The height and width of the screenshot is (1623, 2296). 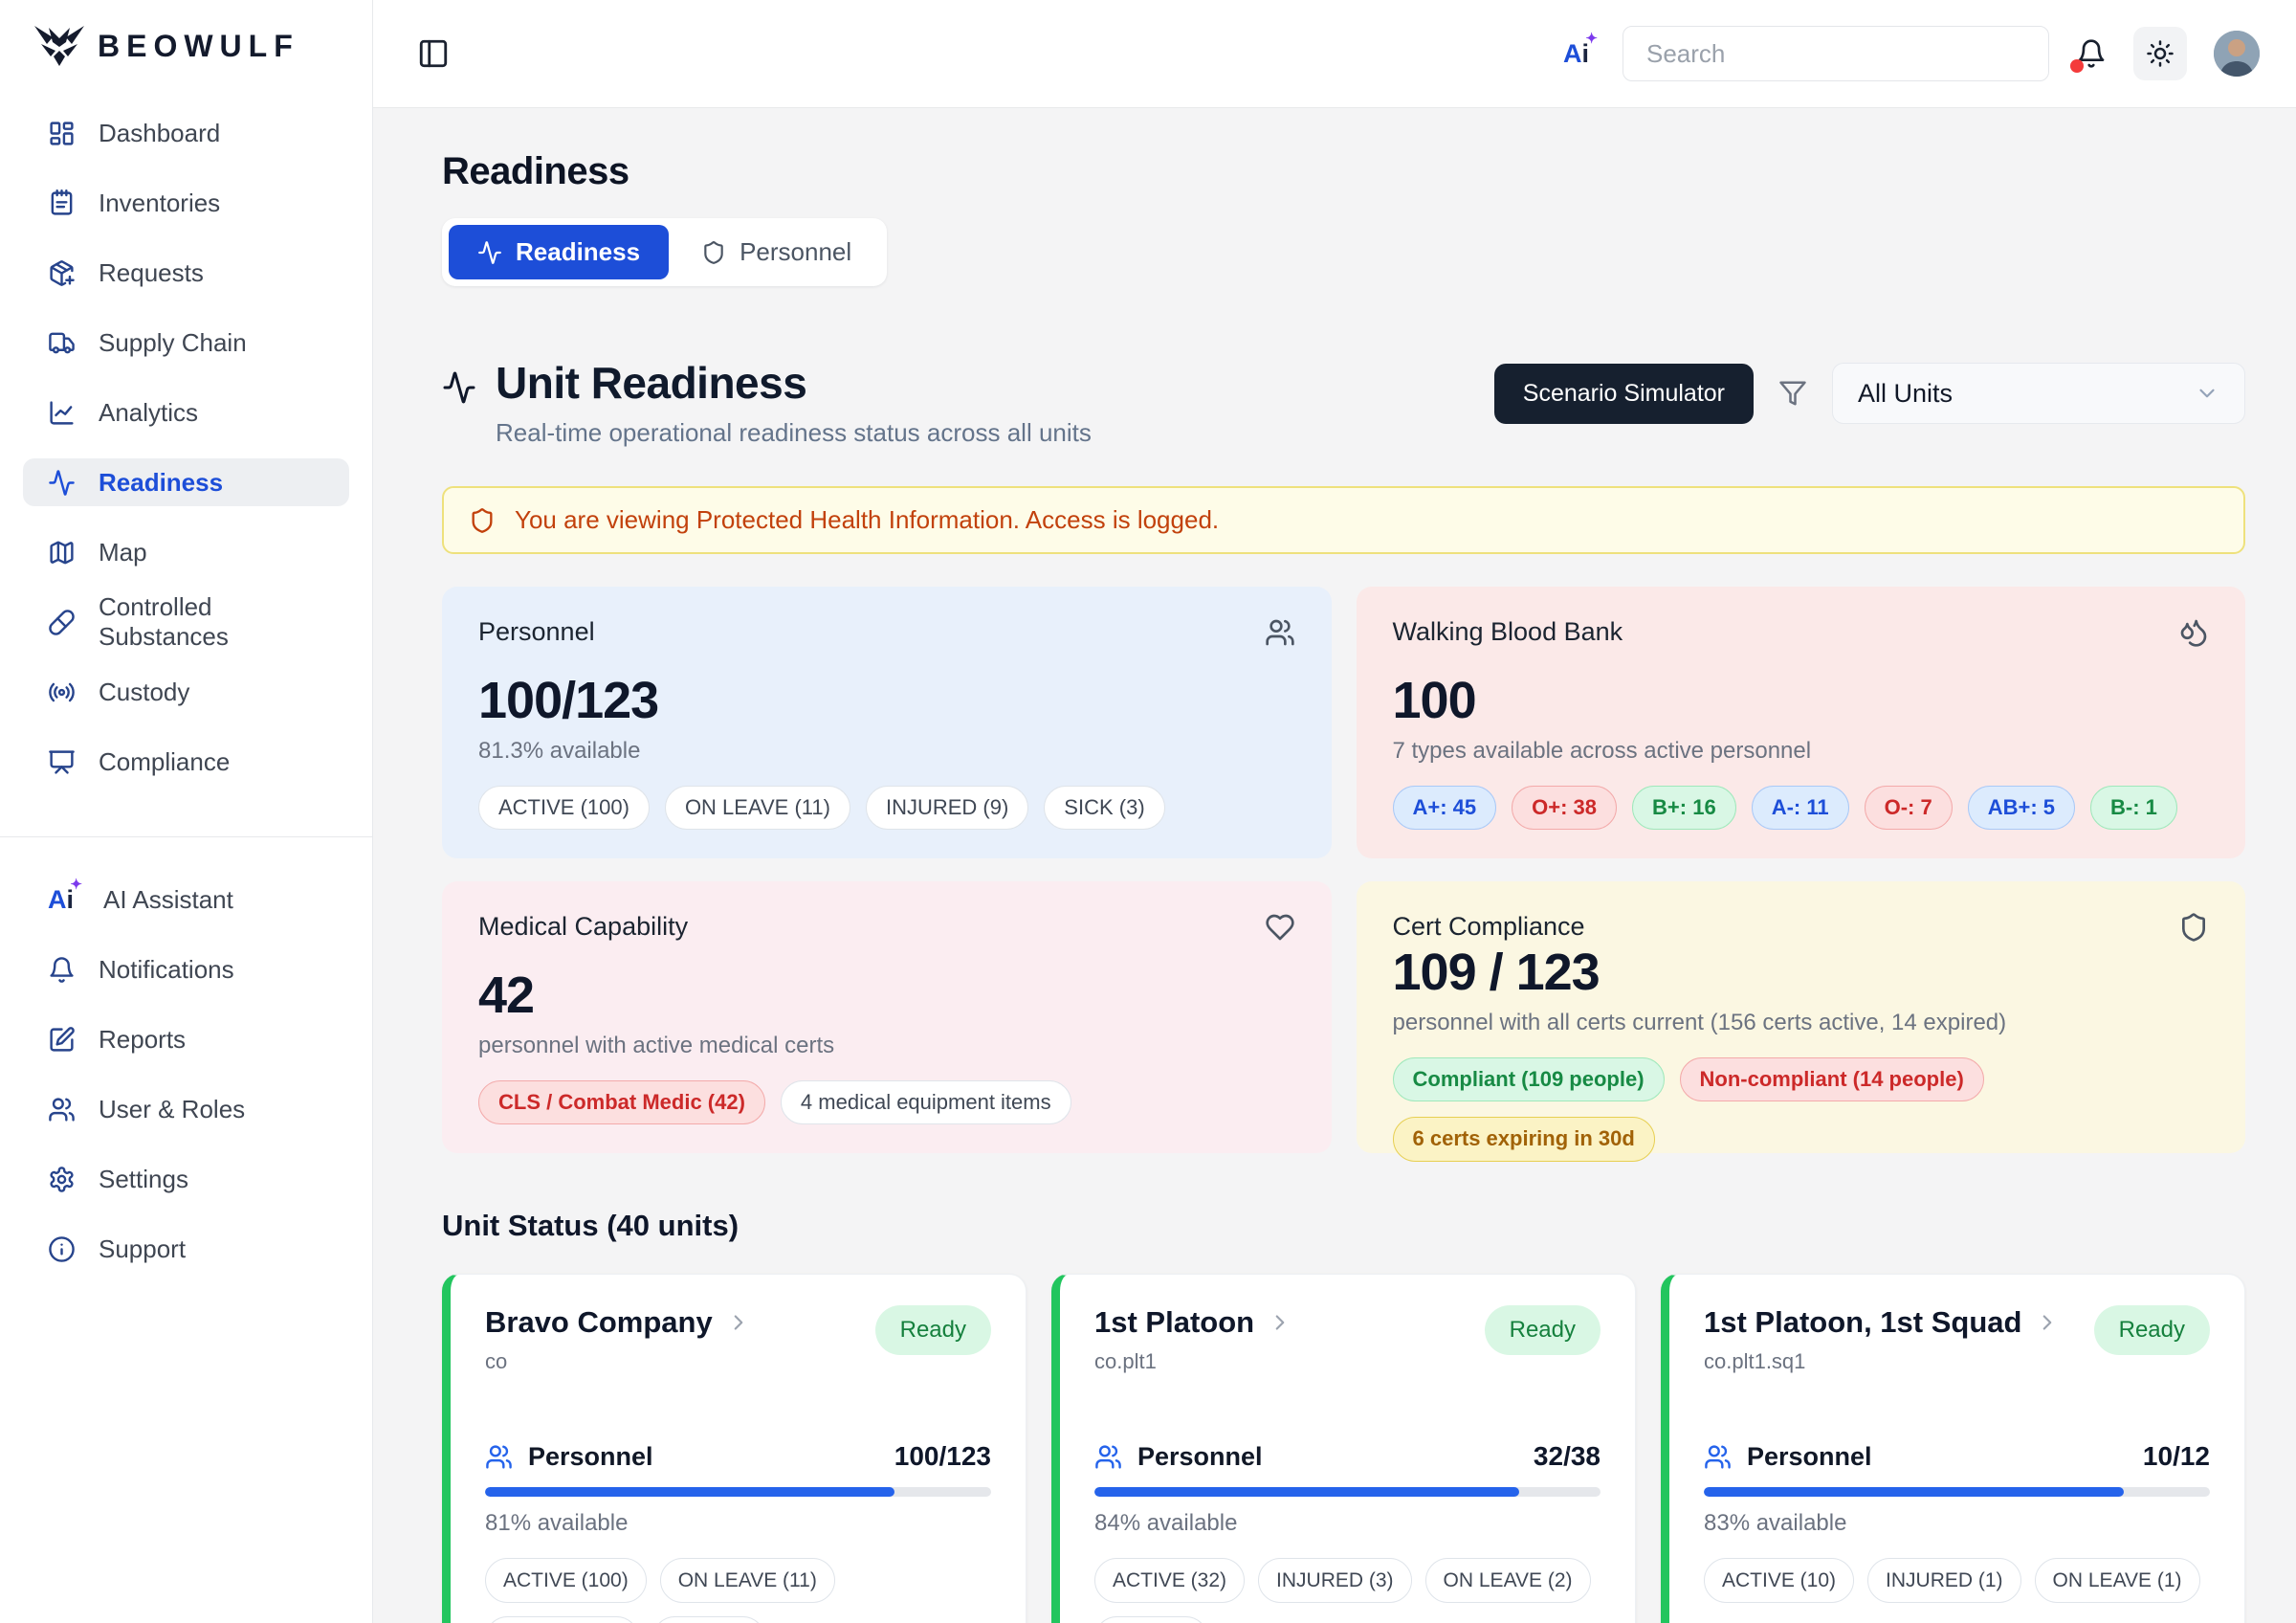 I want to click on sidebar-item-support: Support, so click(x=186, y=1249).